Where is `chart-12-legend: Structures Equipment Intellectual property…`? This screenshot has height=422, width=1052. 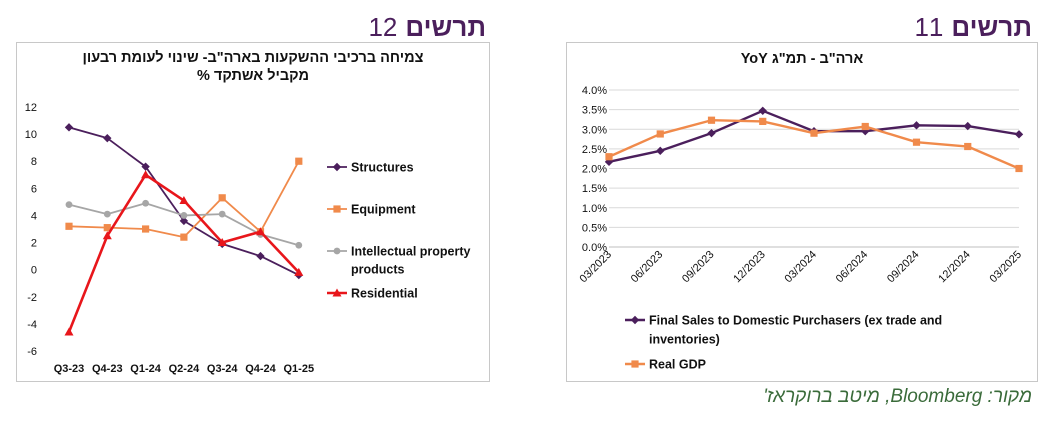
chart-12-legend: Structures Equipment Intellectual property… is located at coordinates (399, 231).